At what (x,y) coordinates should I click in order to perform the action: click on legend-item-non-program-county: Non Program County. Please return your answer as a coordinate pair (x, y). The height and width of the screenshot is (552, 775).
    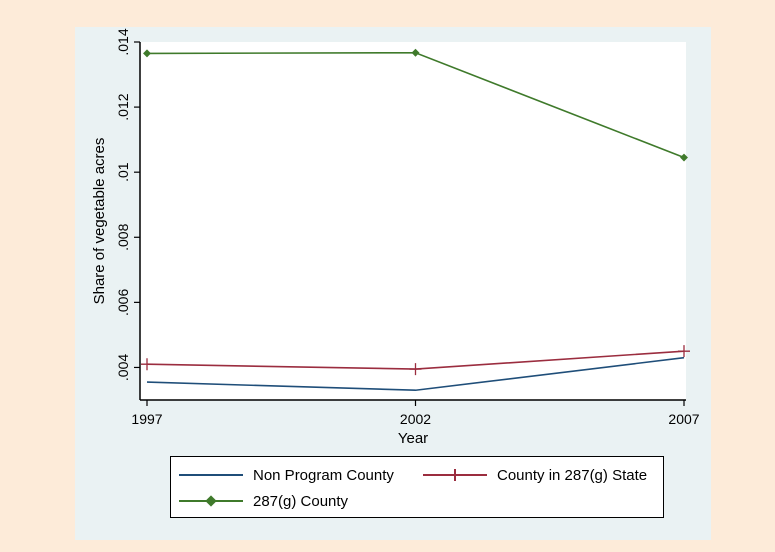
    Looking at the image, I should click on (286, 475).